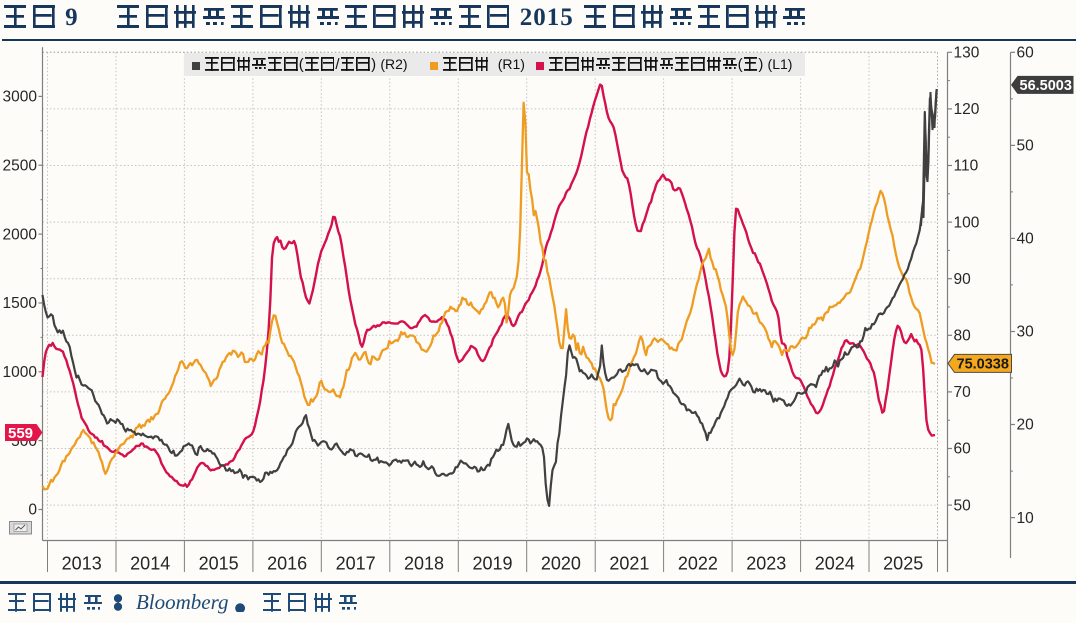 Image resolution: width=1076 pixels, height=623 pixels. I want to click on svg-text: 2000, so click(20, 234).